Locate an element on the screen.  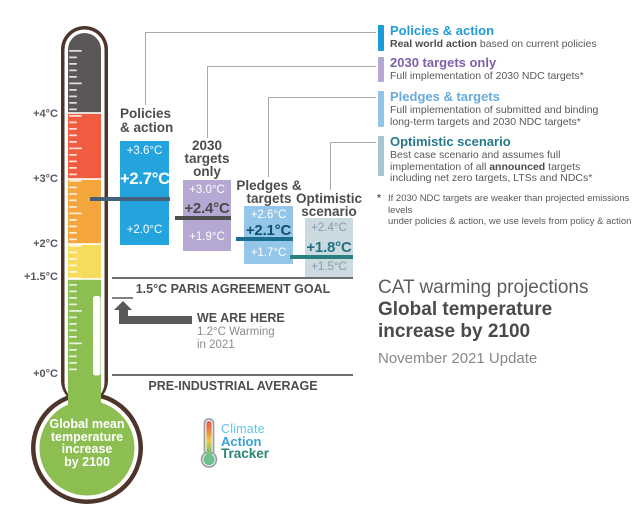
thermometer-bulb-fill is located at coordinates (87, 448).